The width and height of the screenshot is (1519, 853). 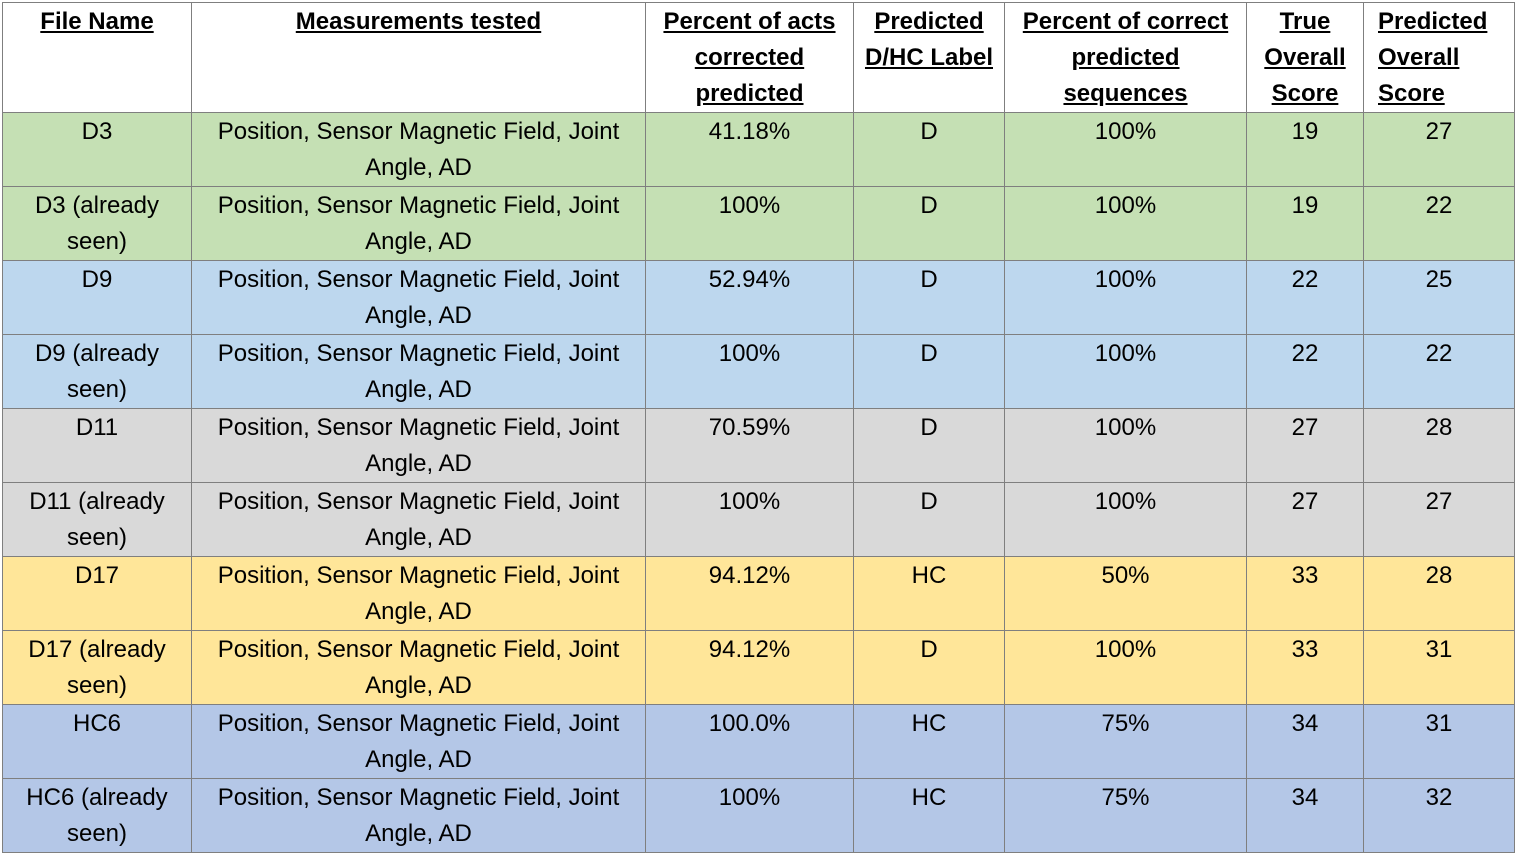 What do you see at coordinates (97, 815) in the screenshot?
I see `cell-file-name: HC6 (already seen)` at bounding box center [97, 815].